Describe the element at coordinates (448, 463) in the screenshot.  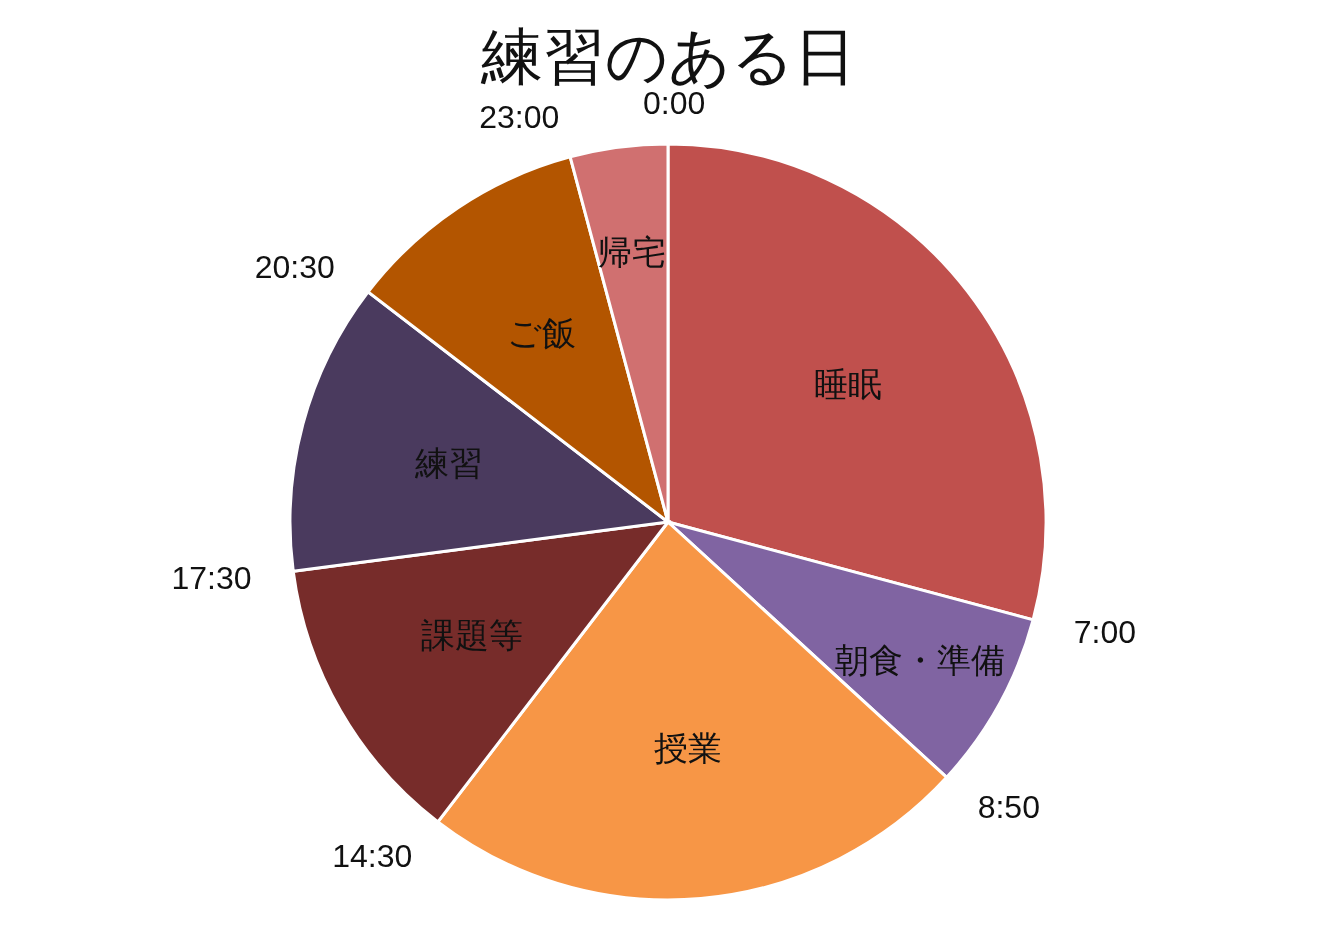
I see `slice-label: 練習` at that location.